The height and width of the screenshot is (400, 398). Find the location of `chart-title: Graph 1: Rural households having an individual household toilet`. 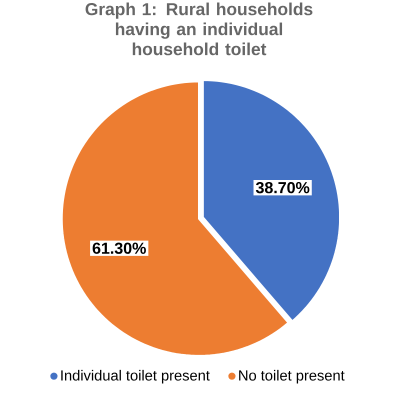

chart-title: Graph 1: Rural households having an individual household toilet is located at coordinates (199, 29).